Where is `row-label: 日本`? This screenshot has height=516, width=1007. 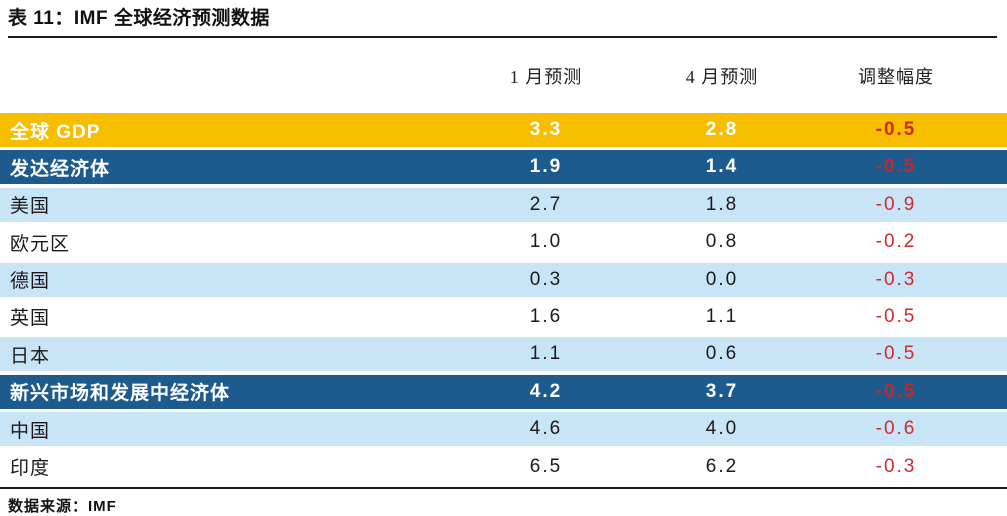 row-label: 日本 is located at coordinates (30, 356).